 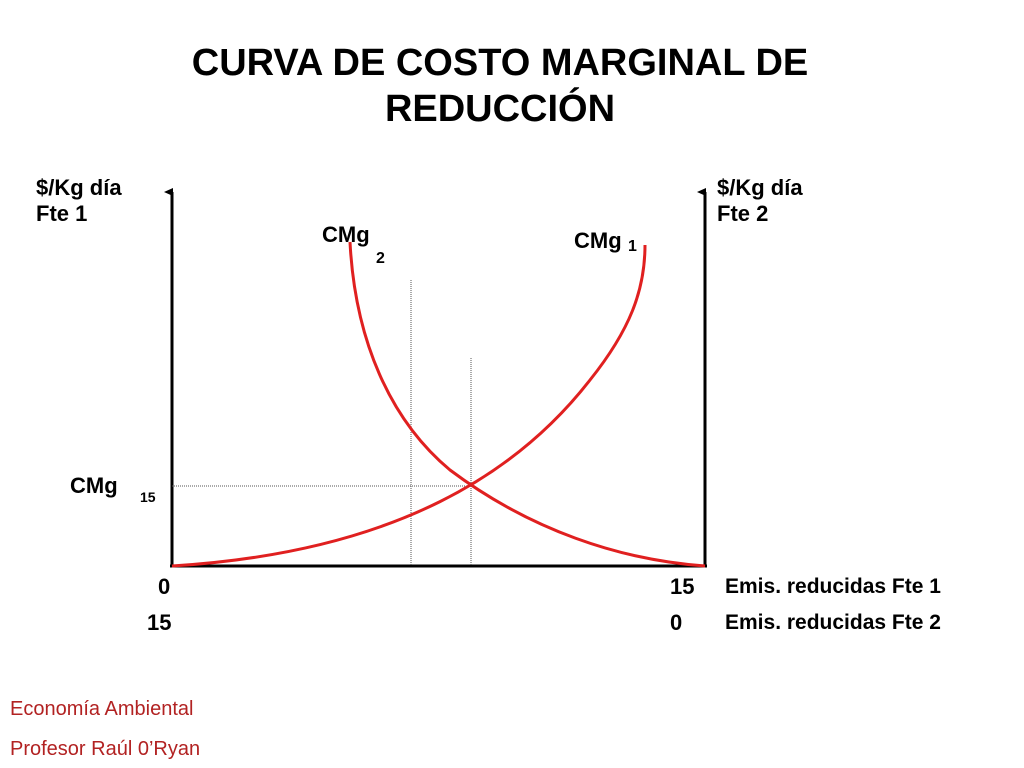 I want to click on series-label-cmg1-name: CMg, so click(x=598, y=240).